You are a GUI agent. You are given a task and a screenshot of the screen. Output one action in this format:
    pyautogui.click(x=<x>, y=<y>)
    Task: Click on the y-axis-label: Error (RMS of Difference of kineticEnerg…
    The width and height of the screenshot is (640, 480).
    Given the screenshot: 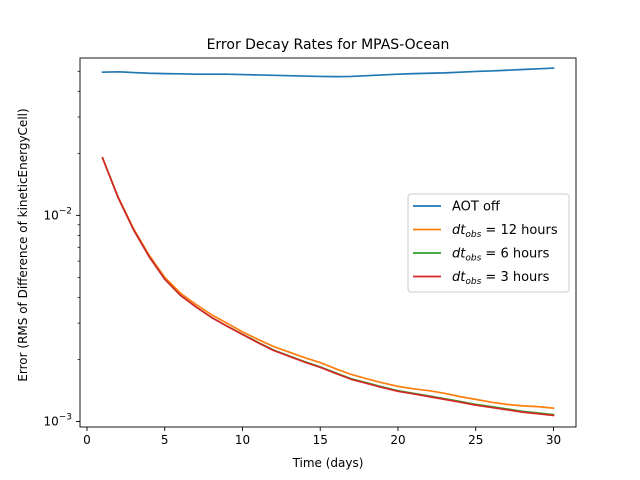 What is the action you would take?
    pyautogui.click(x=23, y=244)
    